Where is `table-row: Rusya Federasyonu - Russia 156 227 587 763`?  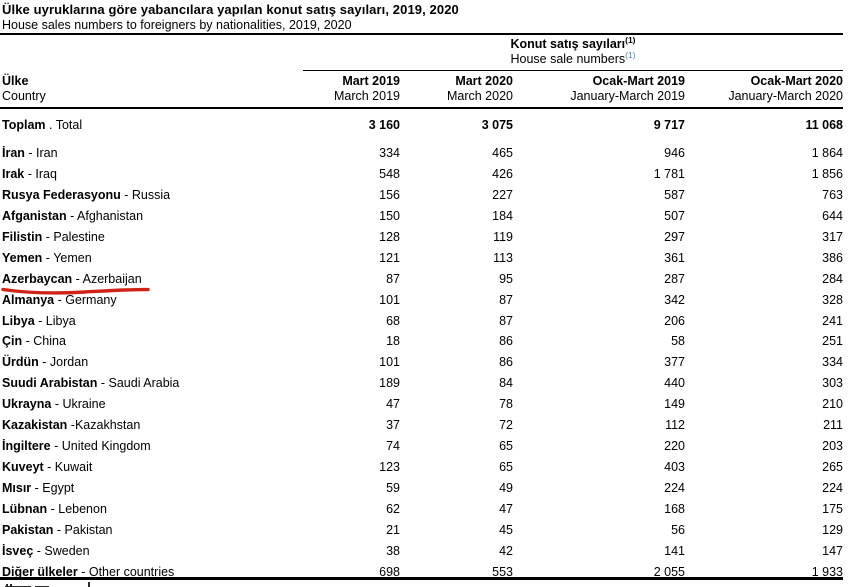 table-row: Rusya Federasyonu - Russia 156 227 587 763 is located at coordinates (422, 195).